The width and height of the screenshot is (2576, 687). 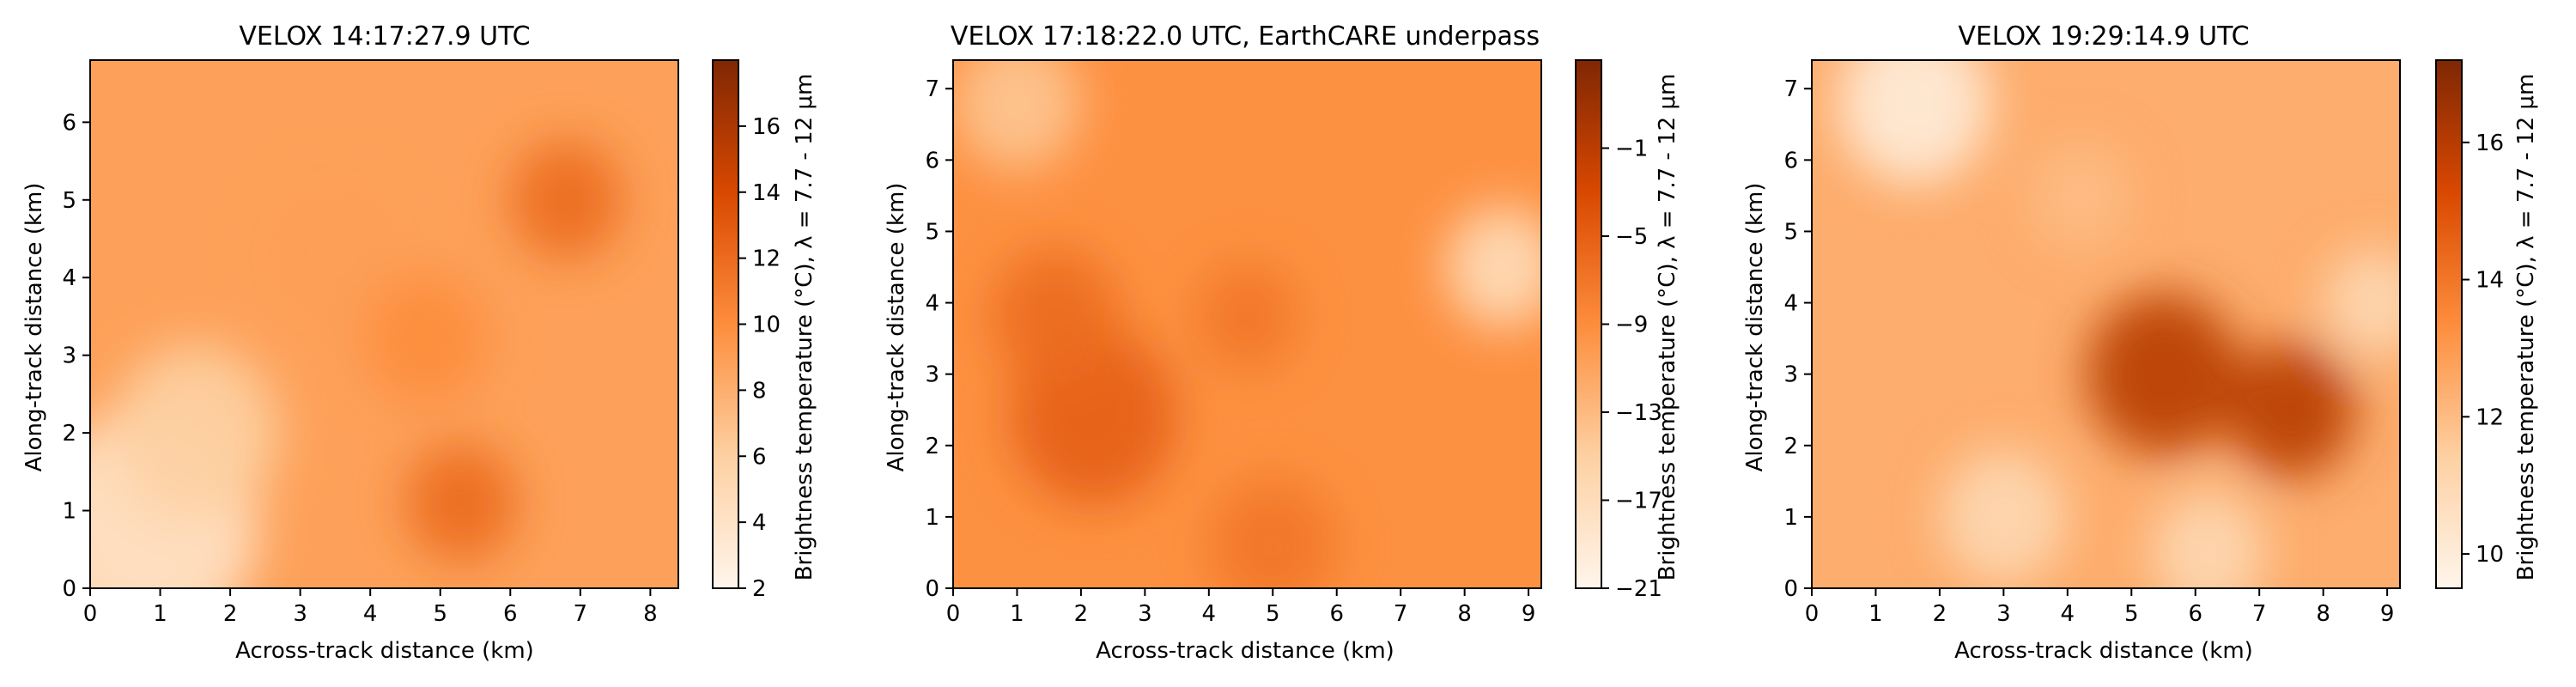 What do you see at coordinates (759, 523) in the screenshot?
I see `colorbar-tick-label: 4` at bounding box center [759, 523].